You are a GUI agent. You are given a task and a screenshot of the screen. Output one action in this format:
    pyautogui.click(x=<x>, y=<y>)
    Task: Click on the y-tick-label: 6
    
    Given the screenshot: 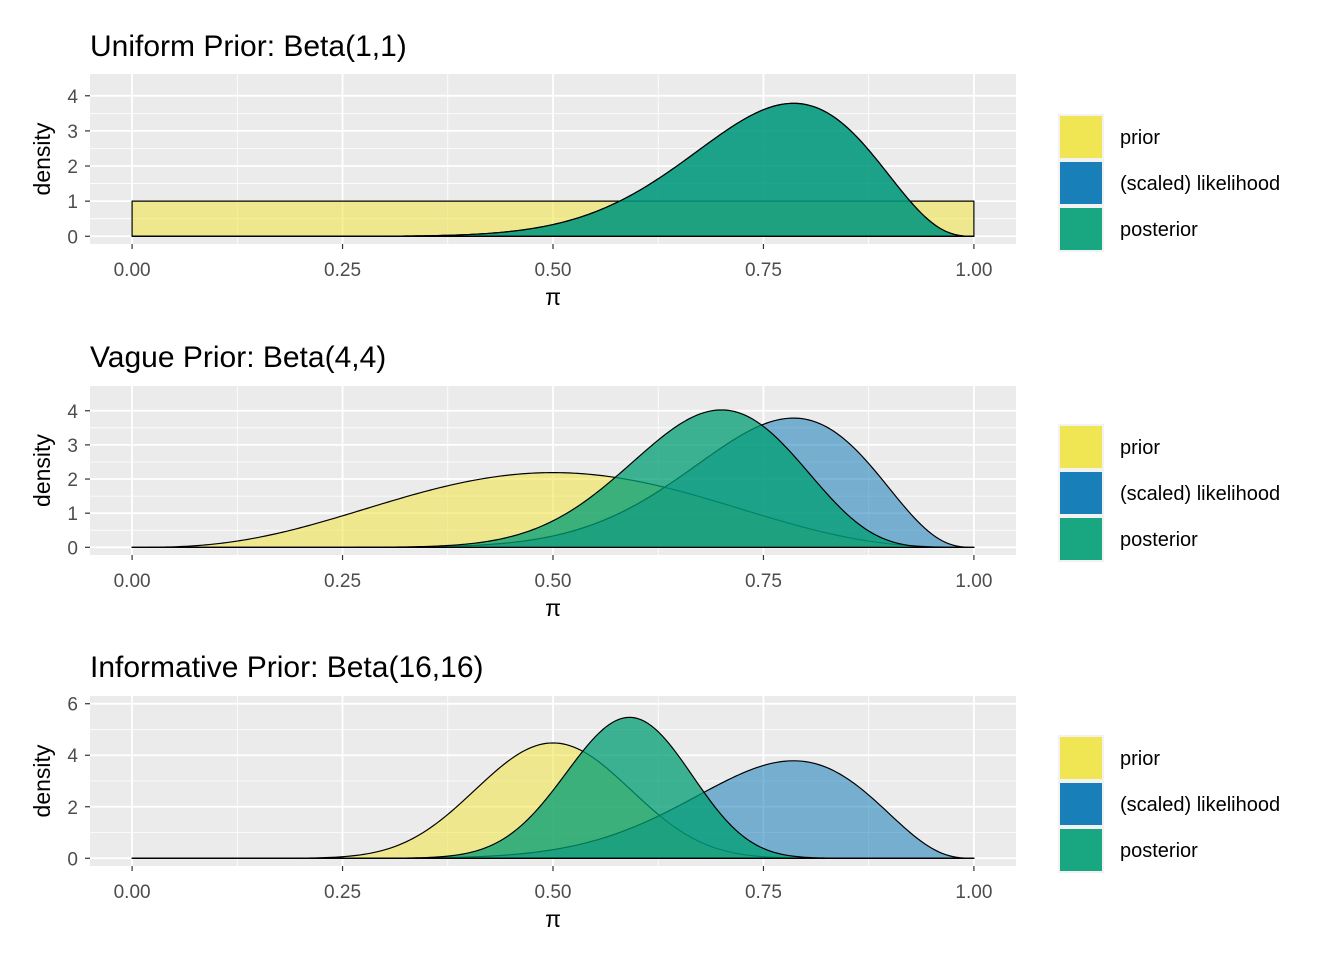 What is the action you would take?
    pyautogui.click(x=72, y=705)
    